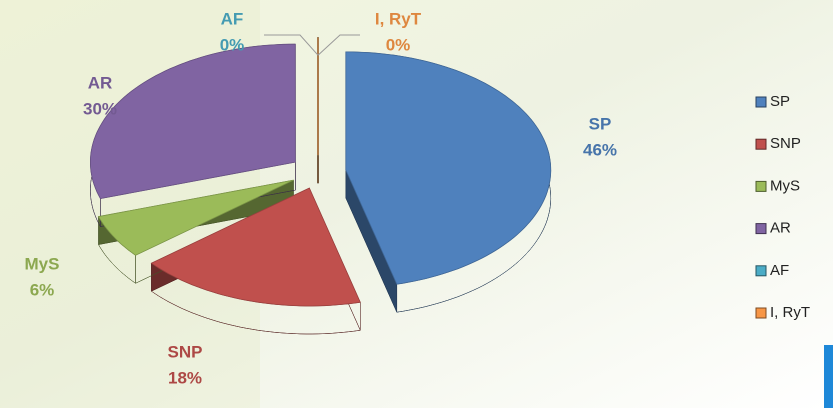  What do you see at coordinates (100, 82) in the screenshot?
I see `data-label-name: AR` at bounding box center [100, 82].